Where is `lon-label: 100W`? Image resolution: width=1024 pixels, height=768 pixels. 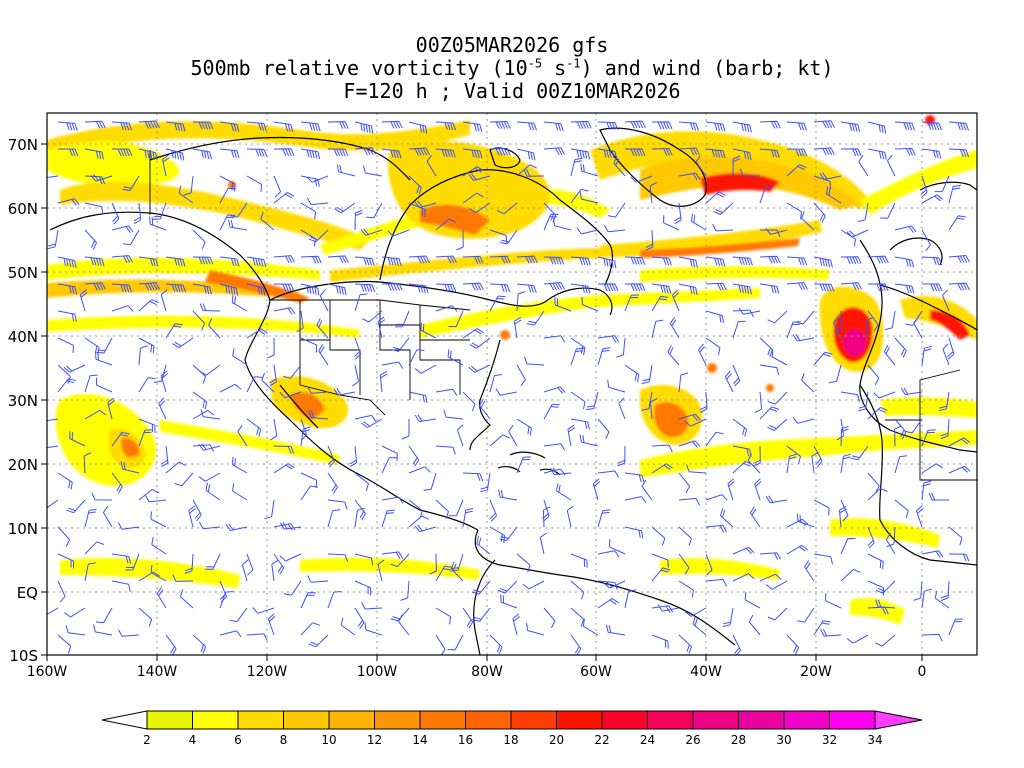
lon-label: 100W is located at coordinates (377, 672).